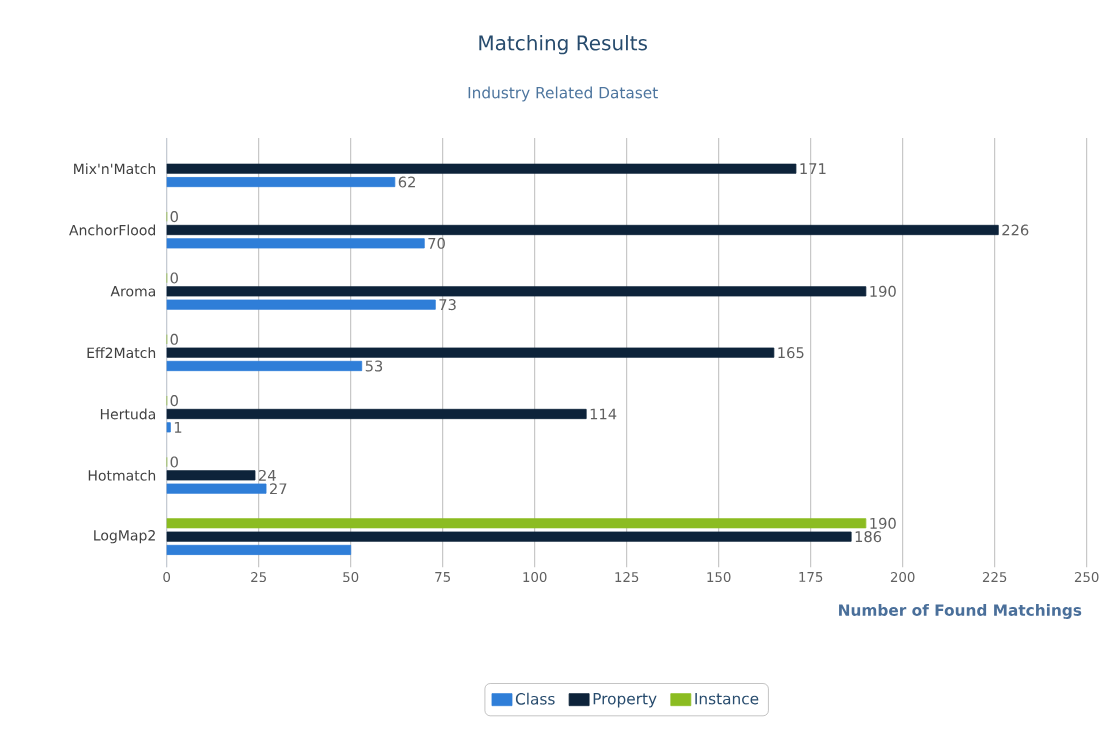  Describe the element at coordinates (124, 537) in the screenshot. I see `y-tick-label: LogMap2` at that location.